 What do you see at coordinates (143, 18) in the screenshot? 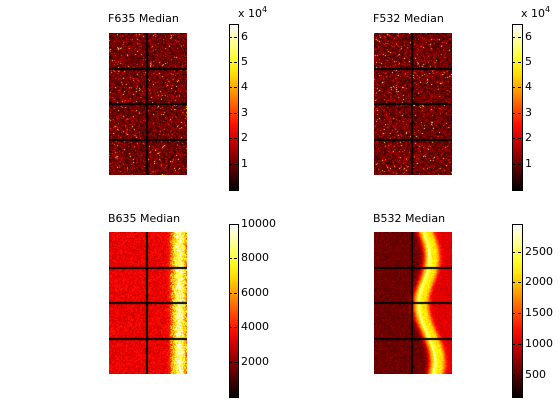
I see `panel-title: F635 Median` at bounding box center [143, 18].